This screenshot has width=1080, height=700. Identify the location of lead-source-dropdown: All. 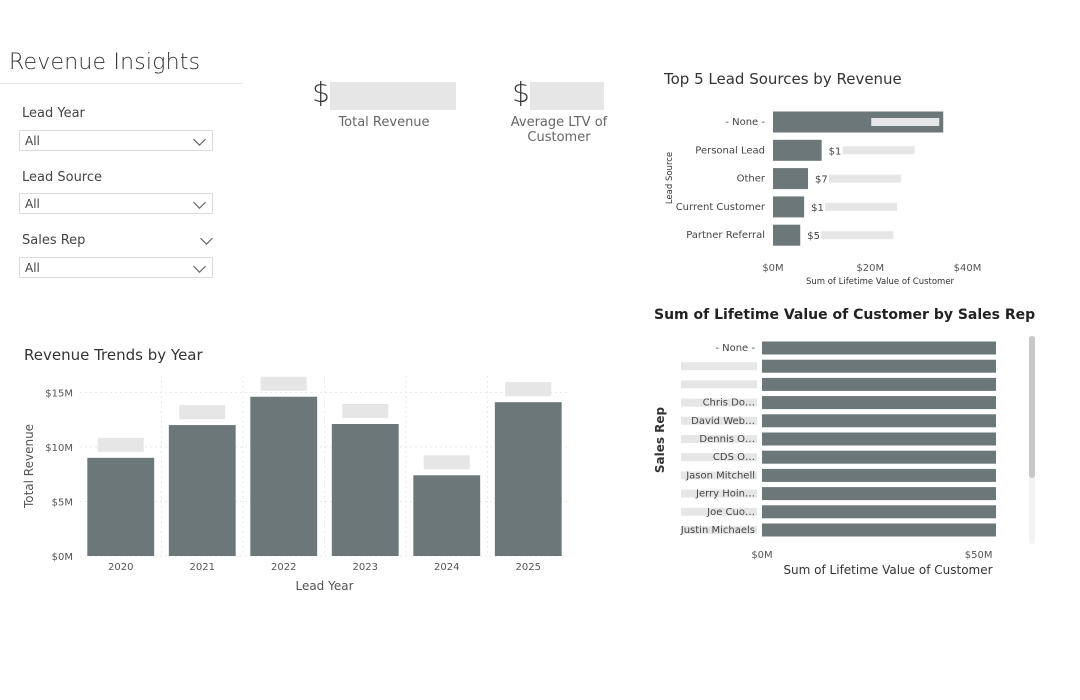
(116, 203).